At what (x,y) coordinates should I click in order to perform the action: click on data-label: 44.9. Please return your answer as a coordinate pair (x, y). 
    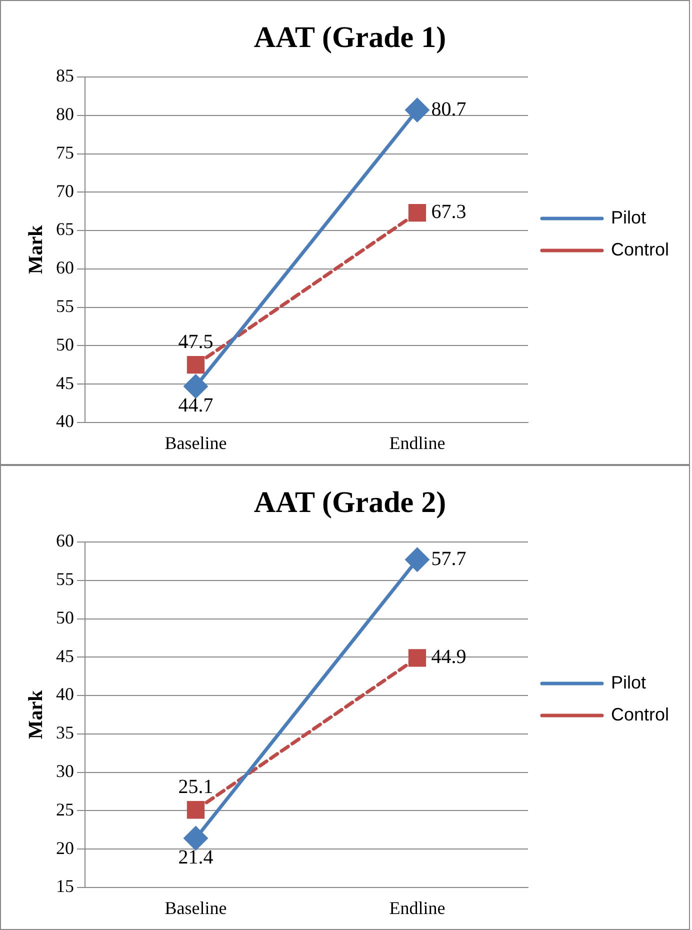
    Looking at the image, I should click on (448, 657).